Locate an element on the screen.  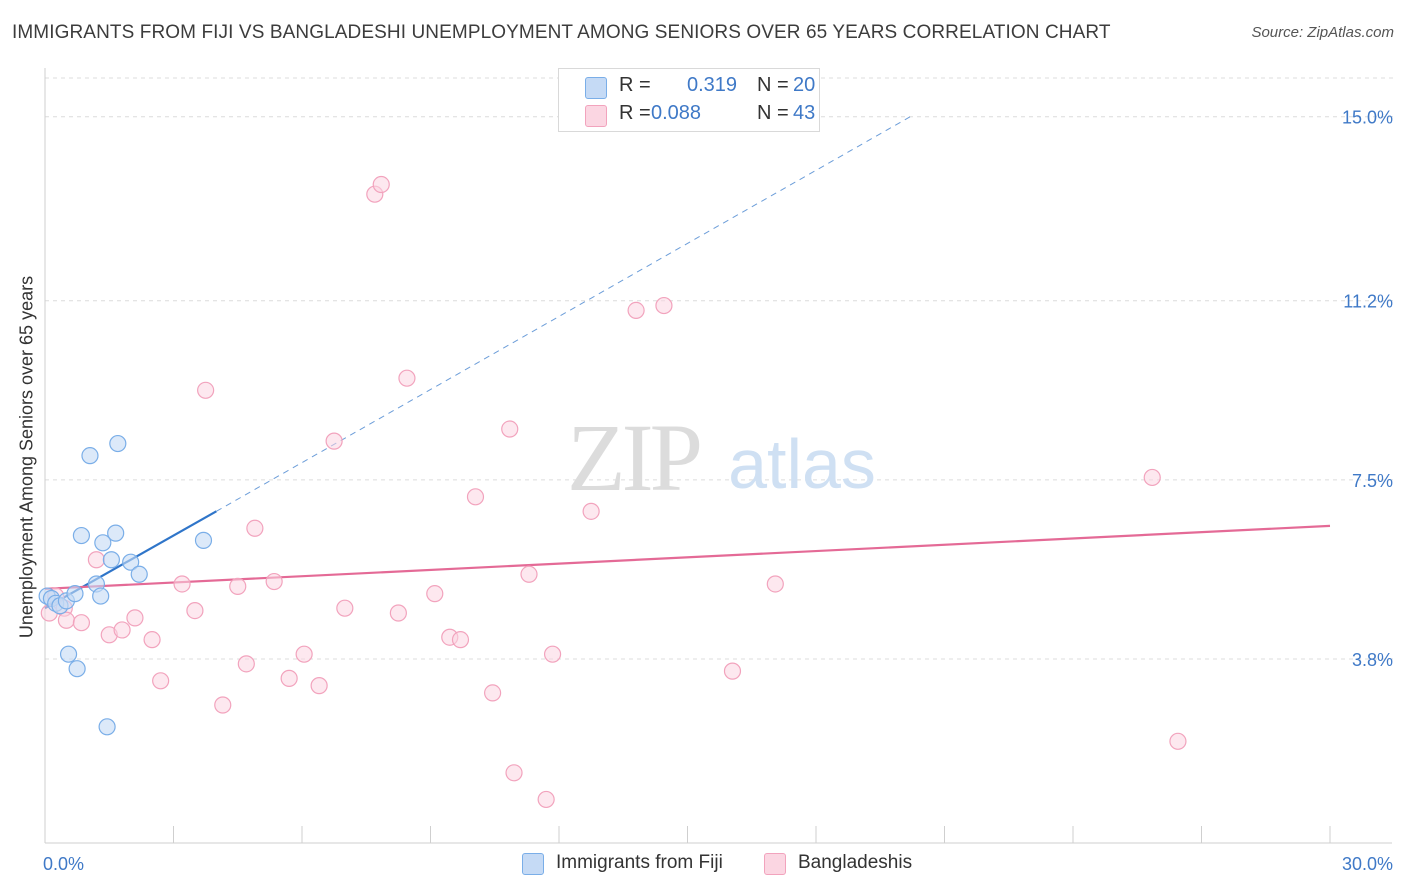
source-credit: Source: ZipAtlas.com is located at coordinates (1322, 32).